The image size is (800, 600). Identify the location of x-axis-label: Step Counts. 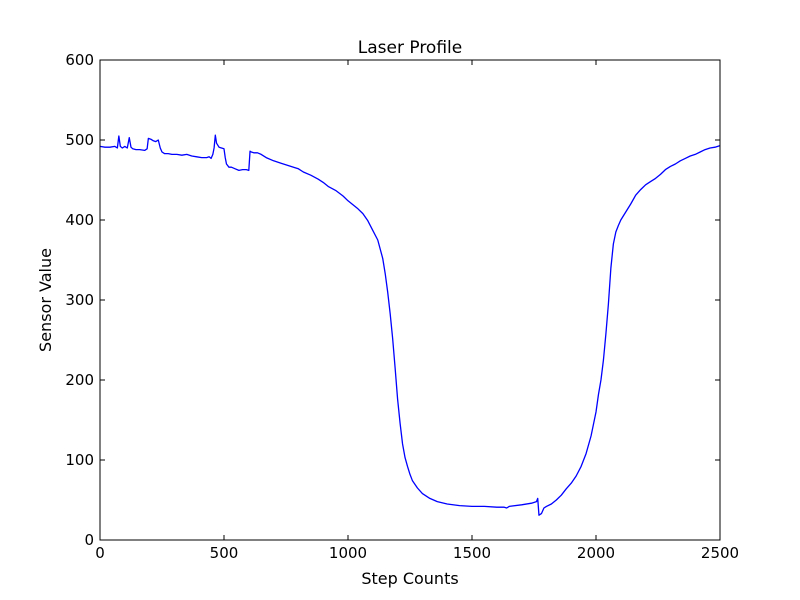
(409, 578).